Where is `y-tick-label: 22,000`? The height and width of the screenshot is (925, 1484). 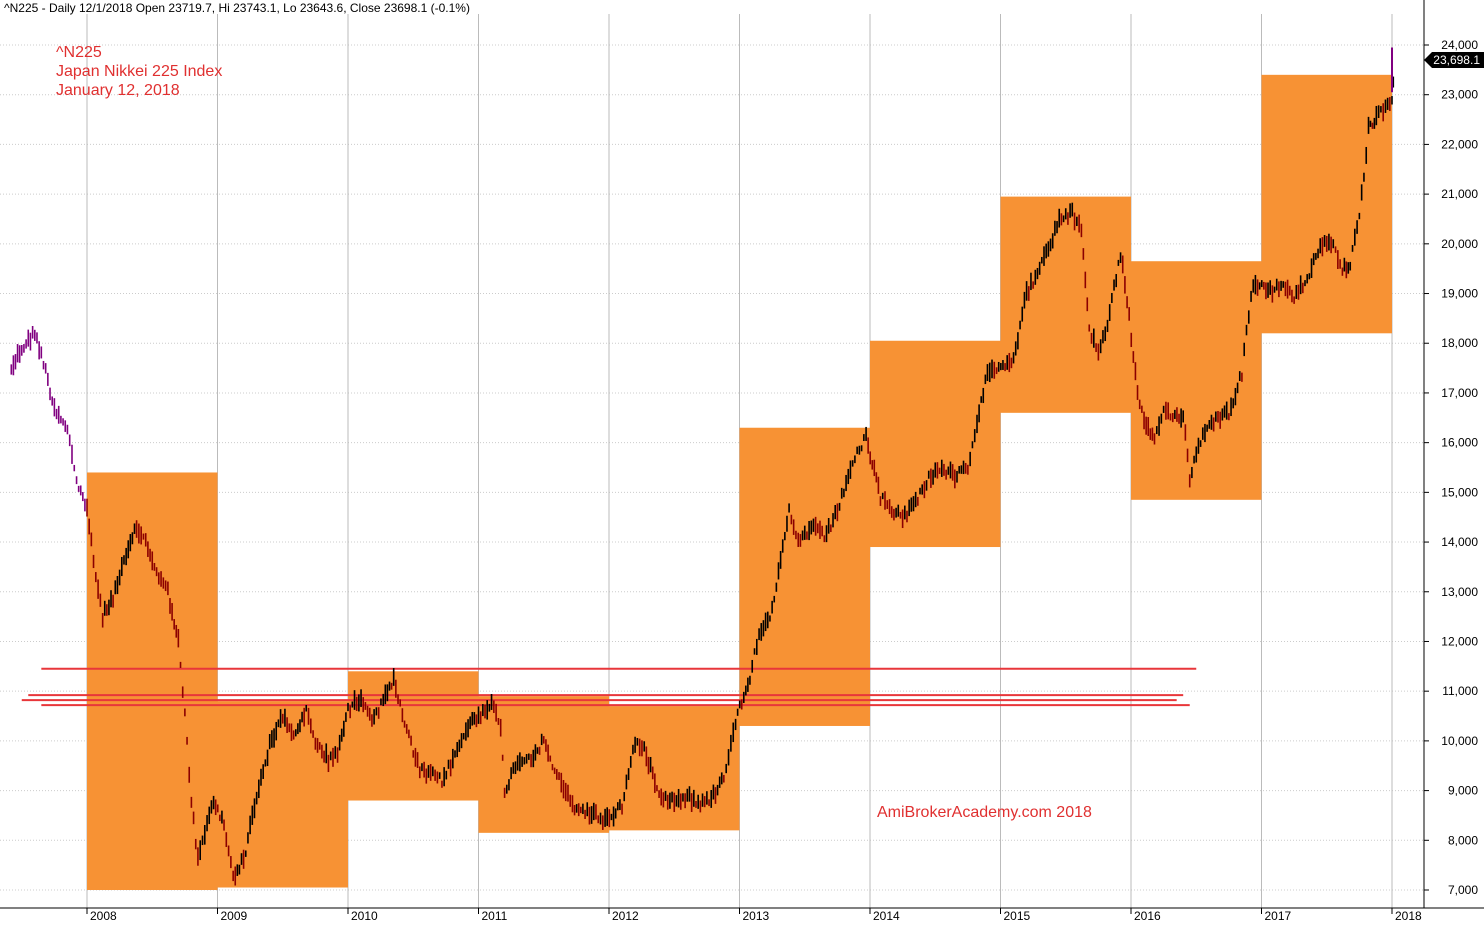 y-tick-label: 22,000 is located at coordinates (1459, 144).